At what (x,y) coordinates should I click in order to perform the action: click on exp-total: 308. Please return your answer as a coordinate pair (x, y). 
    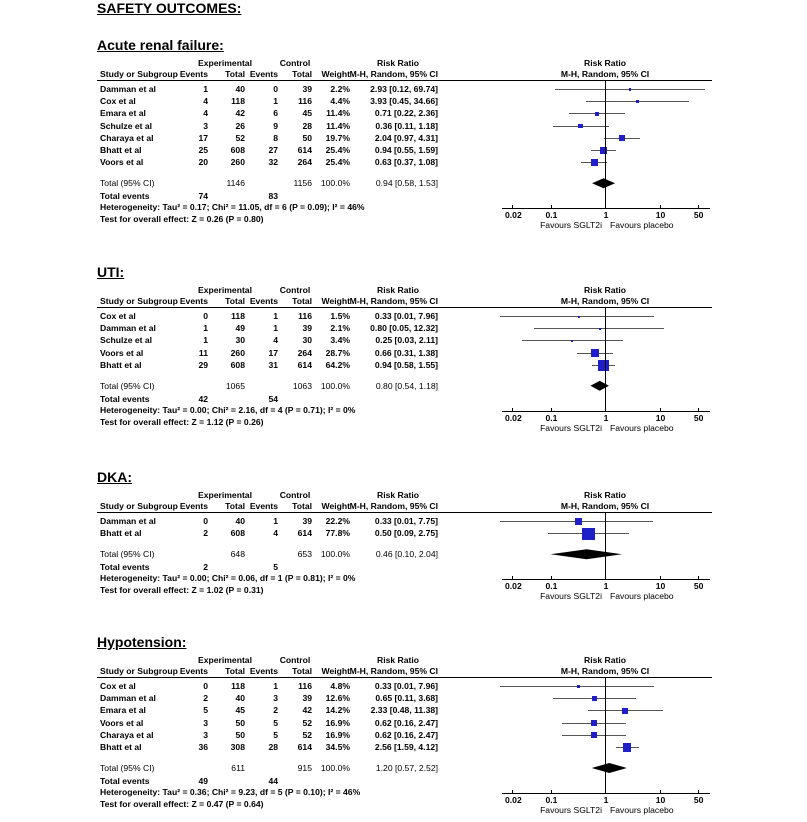
    Looking at the image, I should click on (237, 747).